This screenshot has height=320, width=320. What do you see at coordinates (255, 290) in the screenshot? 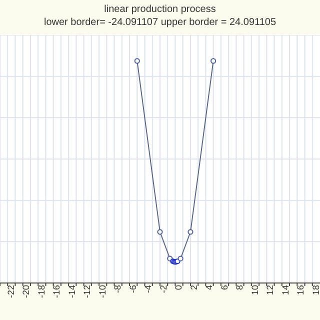
I see `x-tick-label: 10` at bounding box center [255, 290].